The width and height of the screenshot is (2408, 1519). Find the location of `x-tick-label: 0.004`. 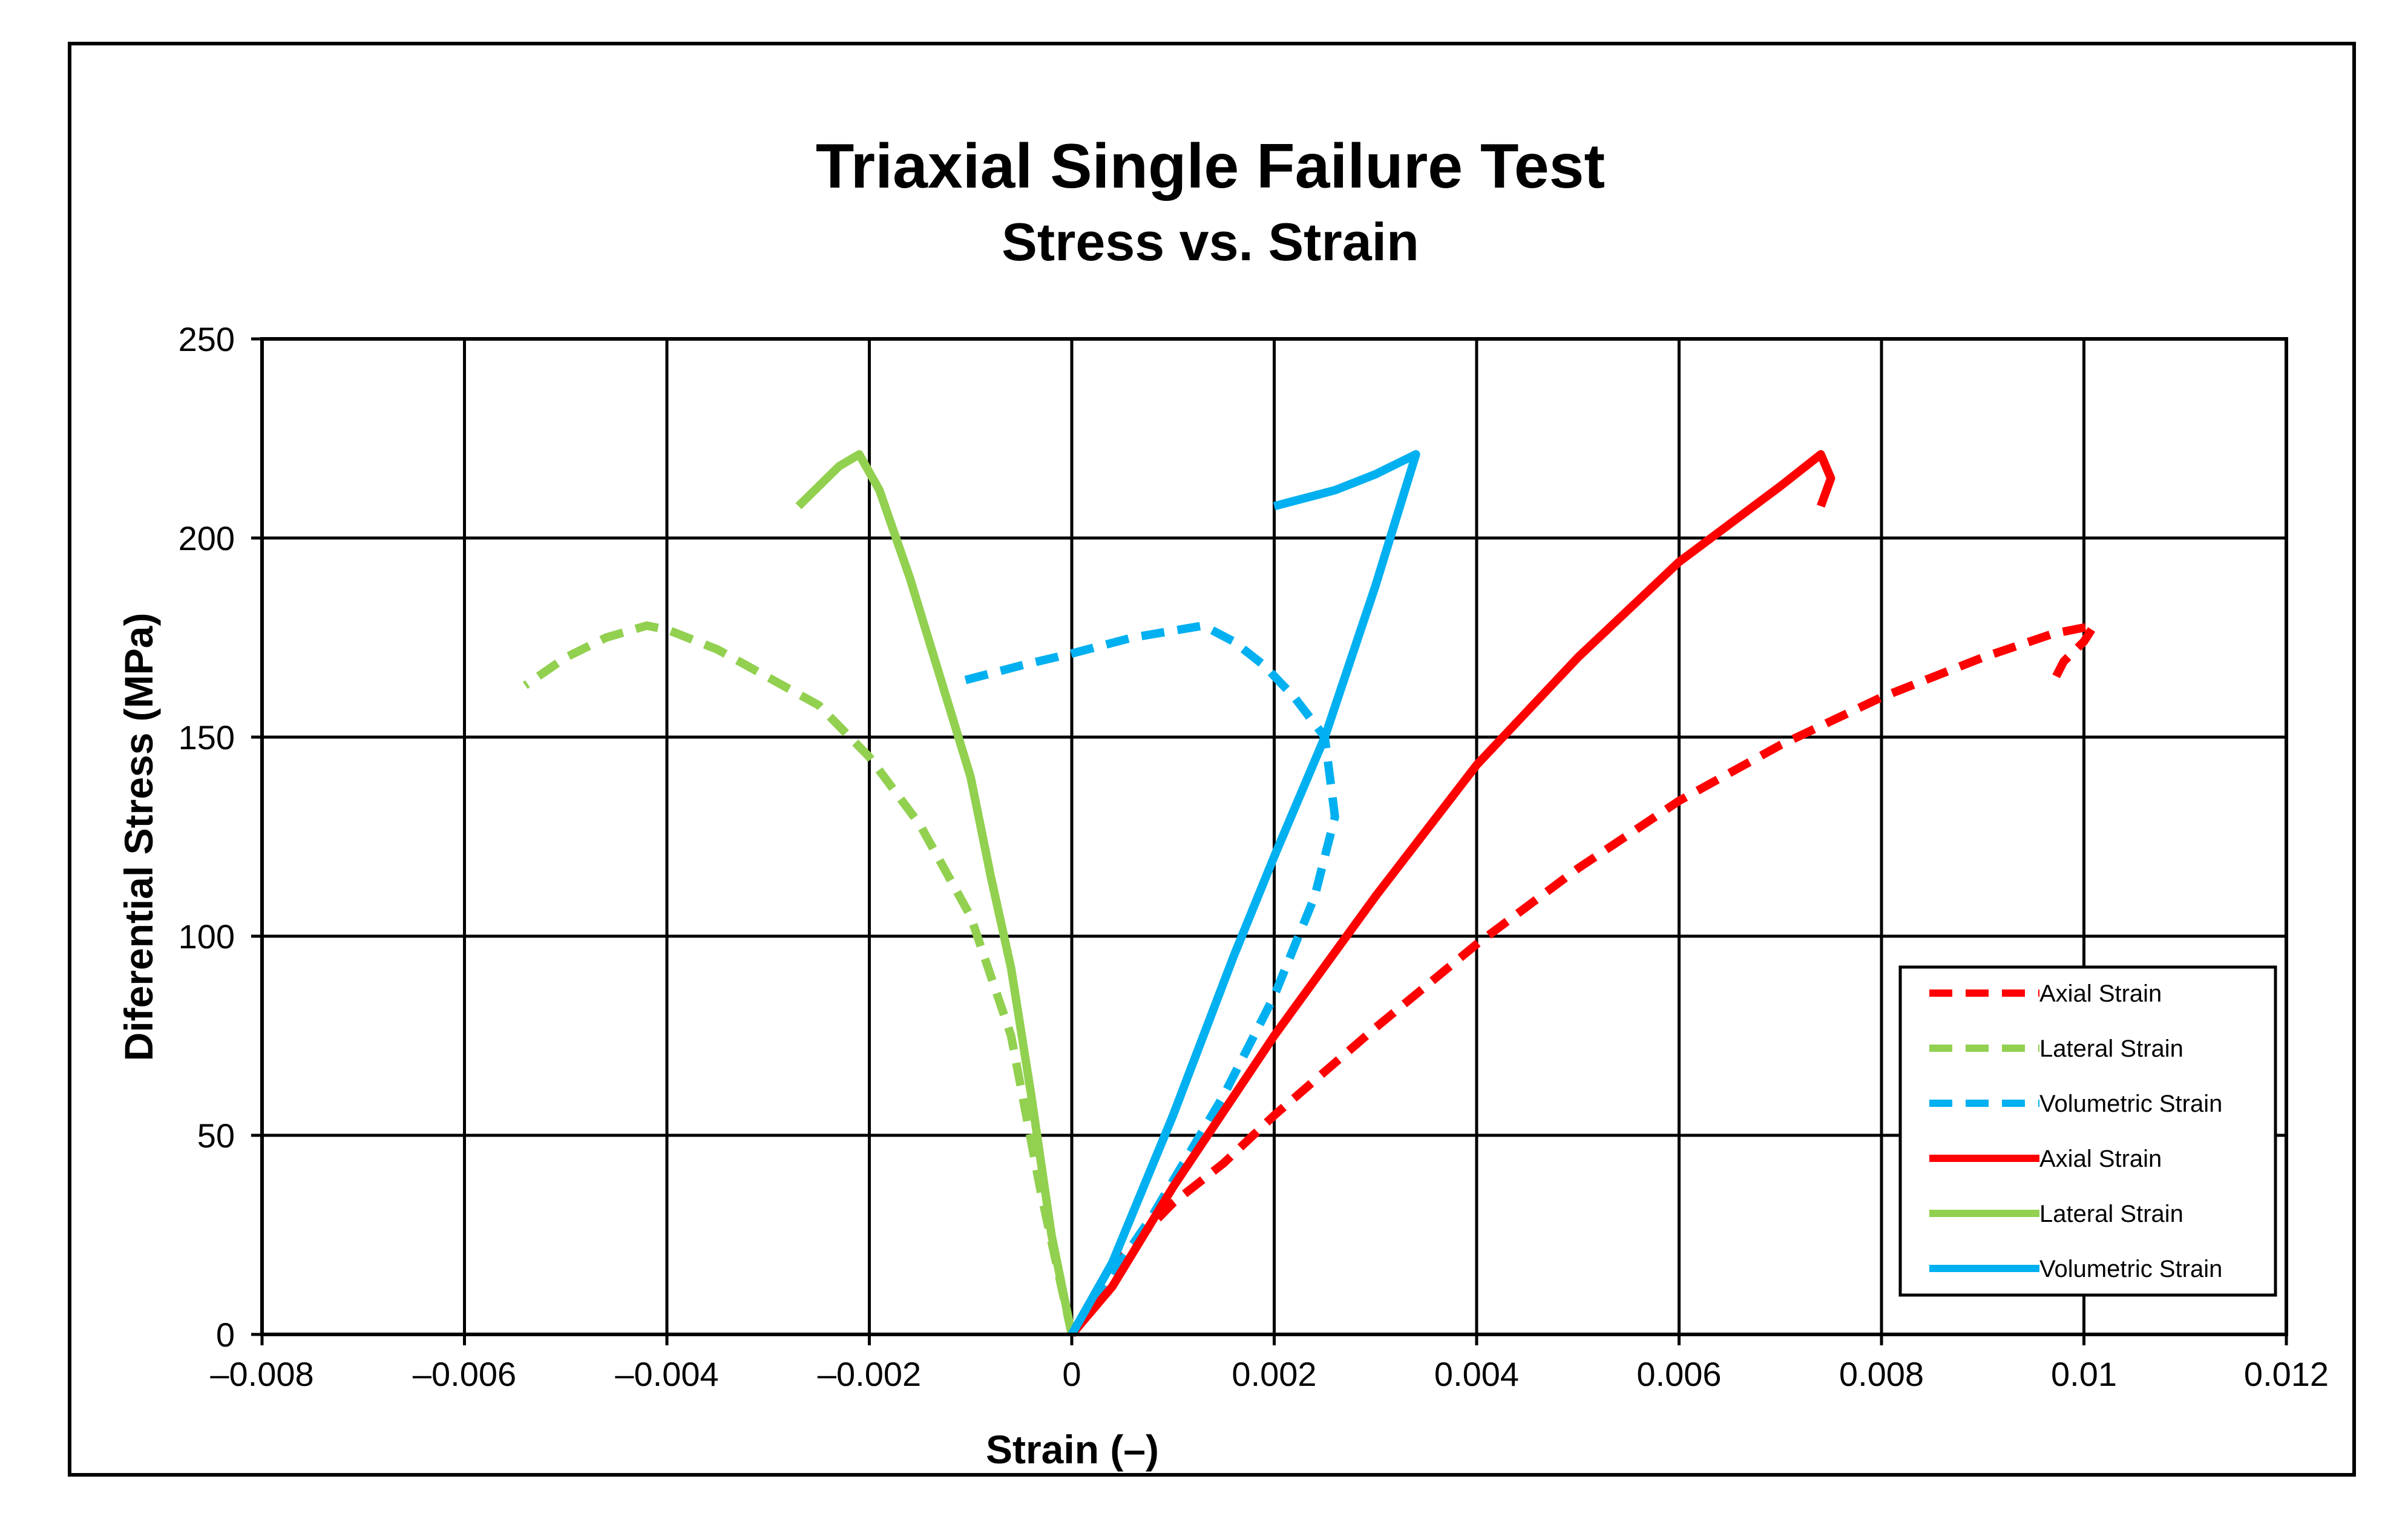

x-tick-label: 0.004 is located at coordinates (1476, 1374).